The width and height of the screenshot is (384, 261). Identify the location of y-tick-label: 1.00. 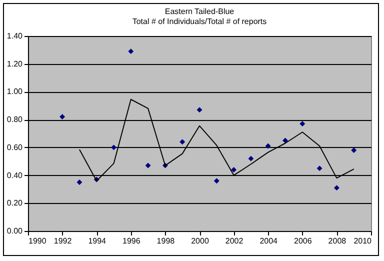
(15, 91).